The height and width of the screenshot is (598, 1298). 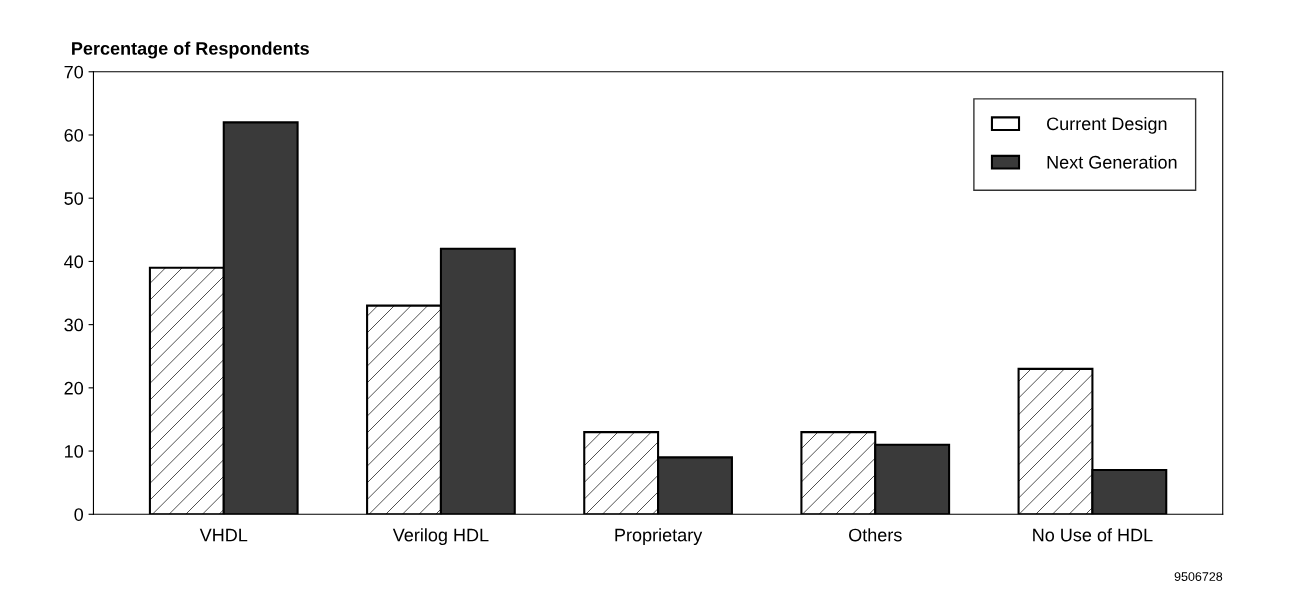 What do you see at coordinates (74, 451) in the screenshot?
I see `y-tick-label: 10` at bounding box center [74, 451].